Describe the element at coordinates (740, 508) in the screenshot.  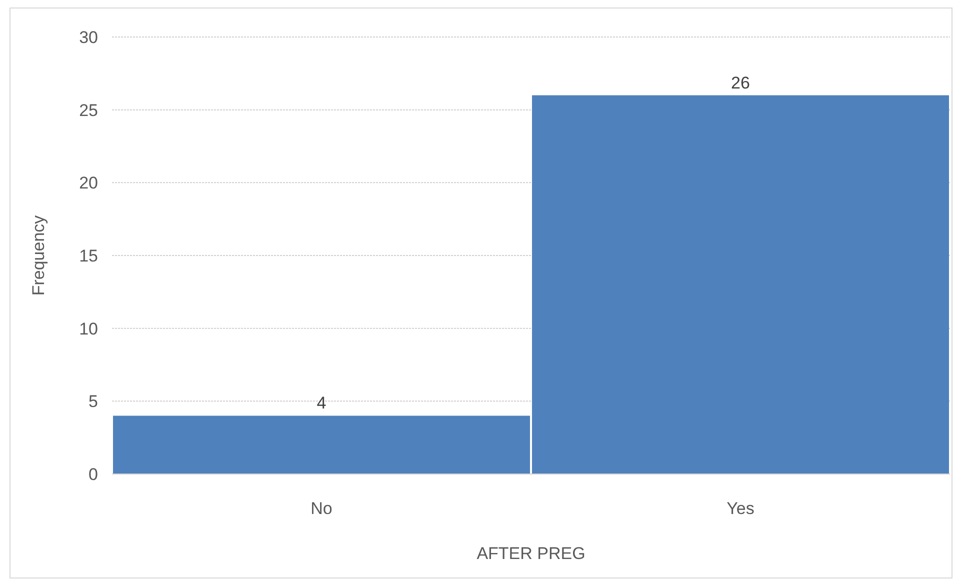
I see `x-tick-label: Yes` at that location.